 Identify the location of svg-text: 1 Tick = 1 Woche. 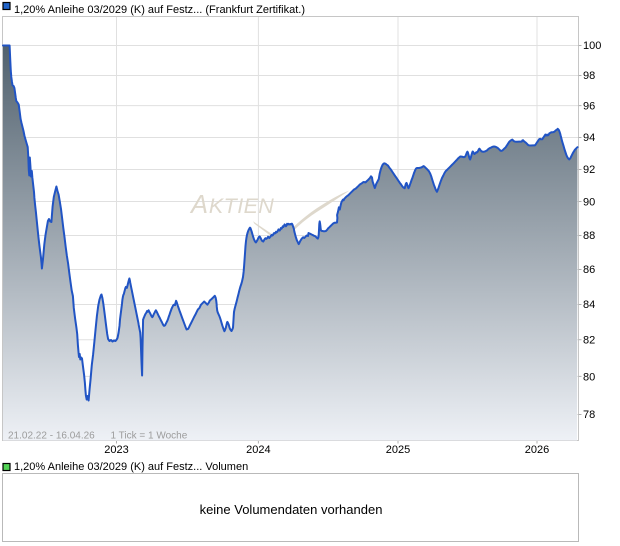
(149, 436).